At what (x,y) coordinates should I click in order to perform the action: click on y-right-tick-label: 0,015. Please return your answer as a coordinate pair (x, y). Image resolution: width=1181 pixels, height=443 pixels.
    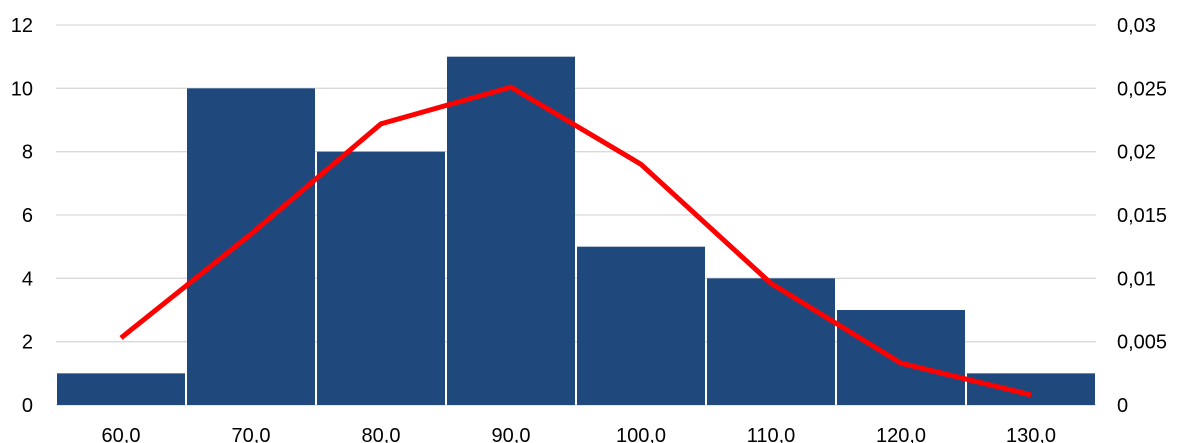
    Looking at the image, I should click on (1142, 216).